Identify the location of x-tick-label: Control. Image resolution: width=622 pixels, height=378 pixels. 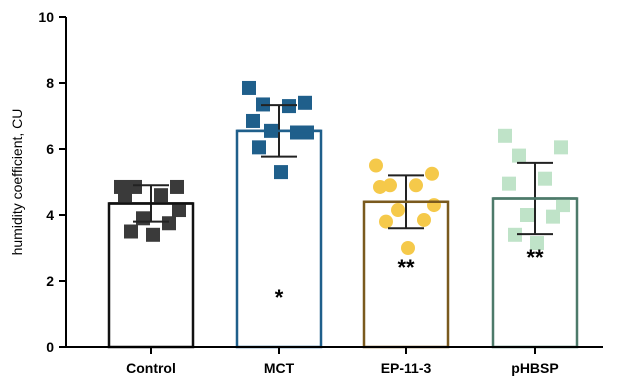
(151, 368).